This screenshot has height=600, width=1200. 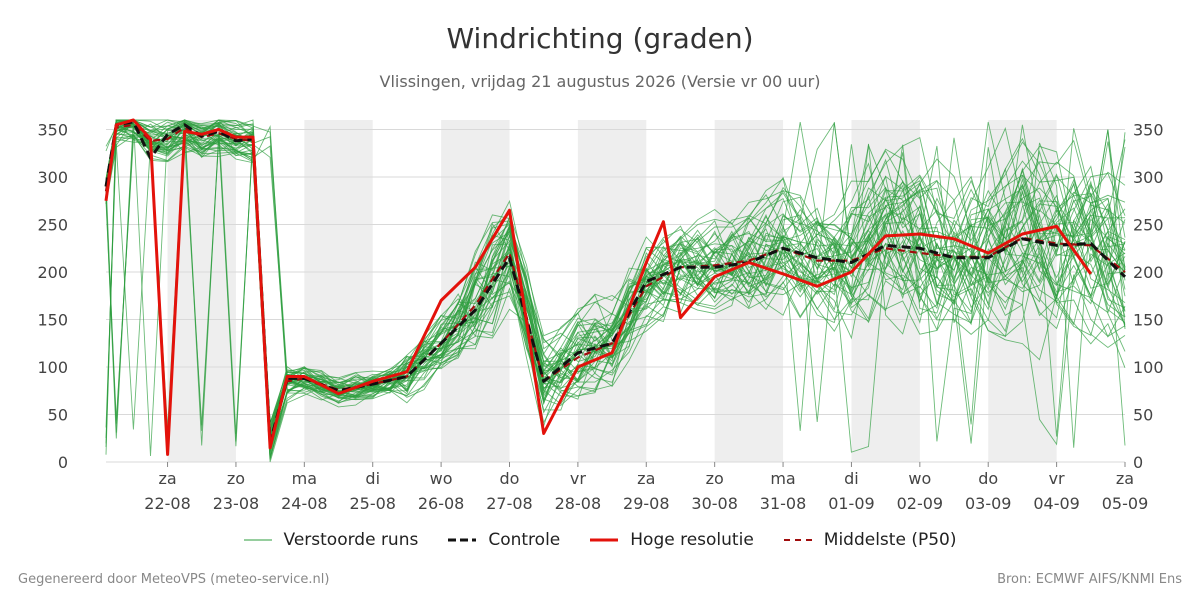 What do you see at coordinates (372, 503) in the screenshot?
I see `x-tick-date-3: 25-08` at bounding box center [372, 503].